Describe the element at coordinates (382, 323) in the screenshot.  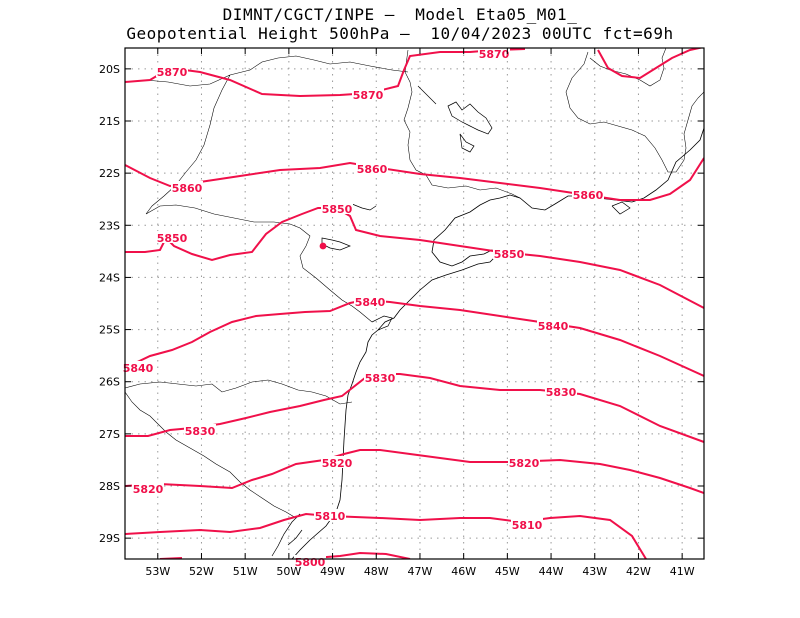
I see `bay-paranagua` at that location.